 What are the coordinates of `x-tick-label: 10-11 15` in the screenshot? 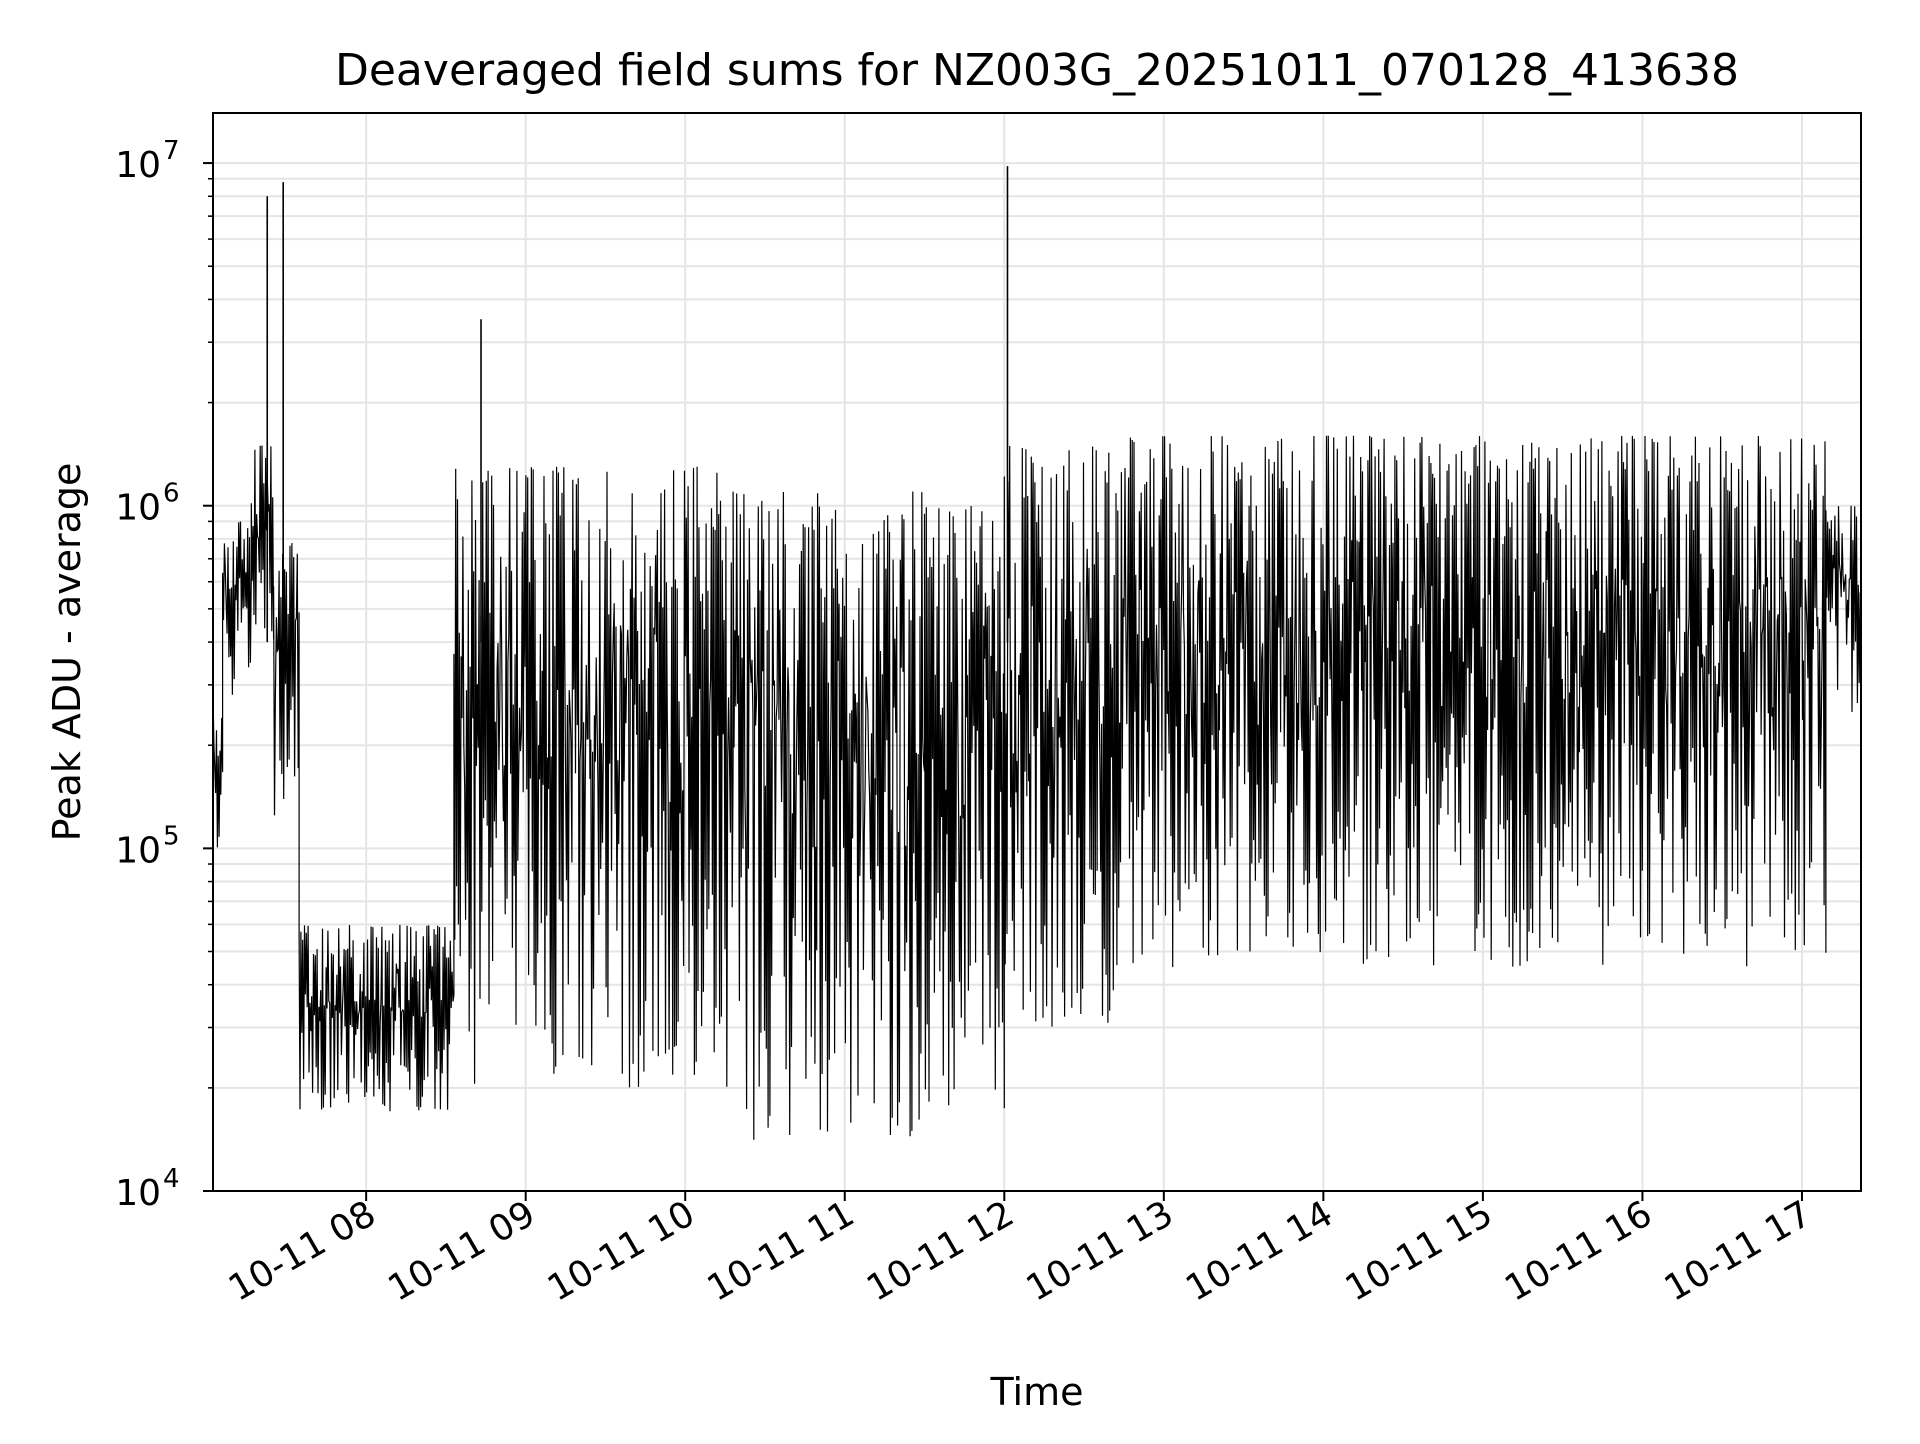 It's located at (1419, 1251).